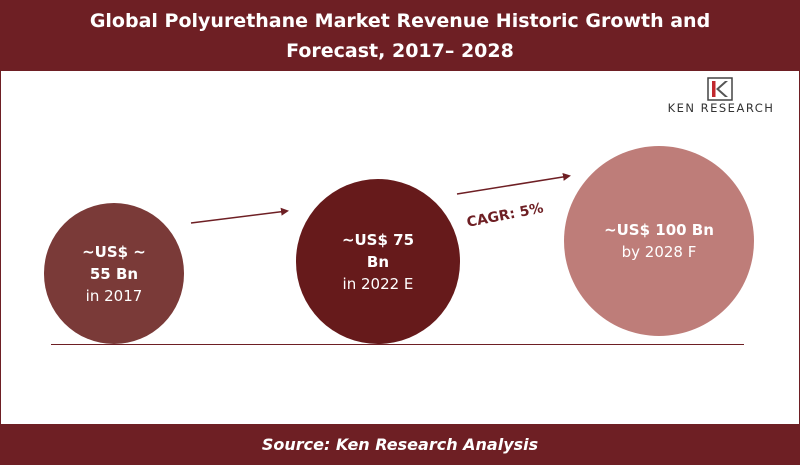  I want to click on baseline, so click(397, 344).